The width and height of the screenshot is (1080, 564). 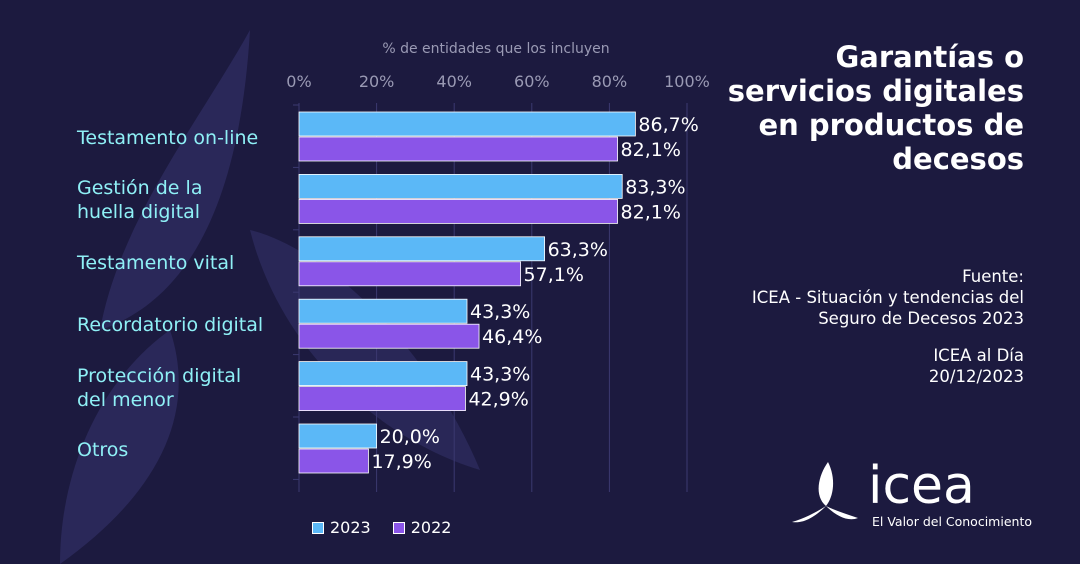 I want to click on category-label: Testamento on-line, so click(x=168, y=138).